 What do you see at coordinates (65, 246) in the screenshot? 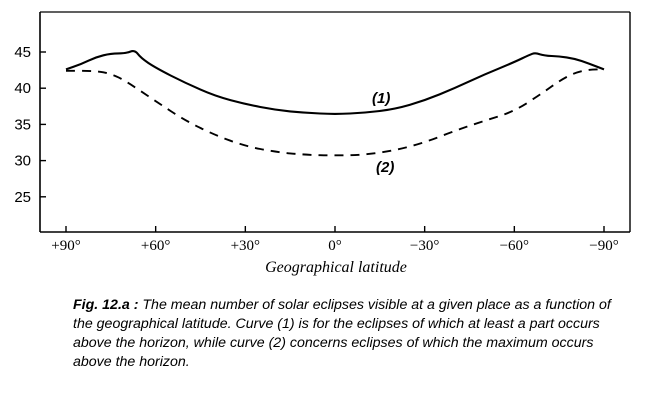
I see `x-tick-label: +90°` at bounding box center [65, 246].